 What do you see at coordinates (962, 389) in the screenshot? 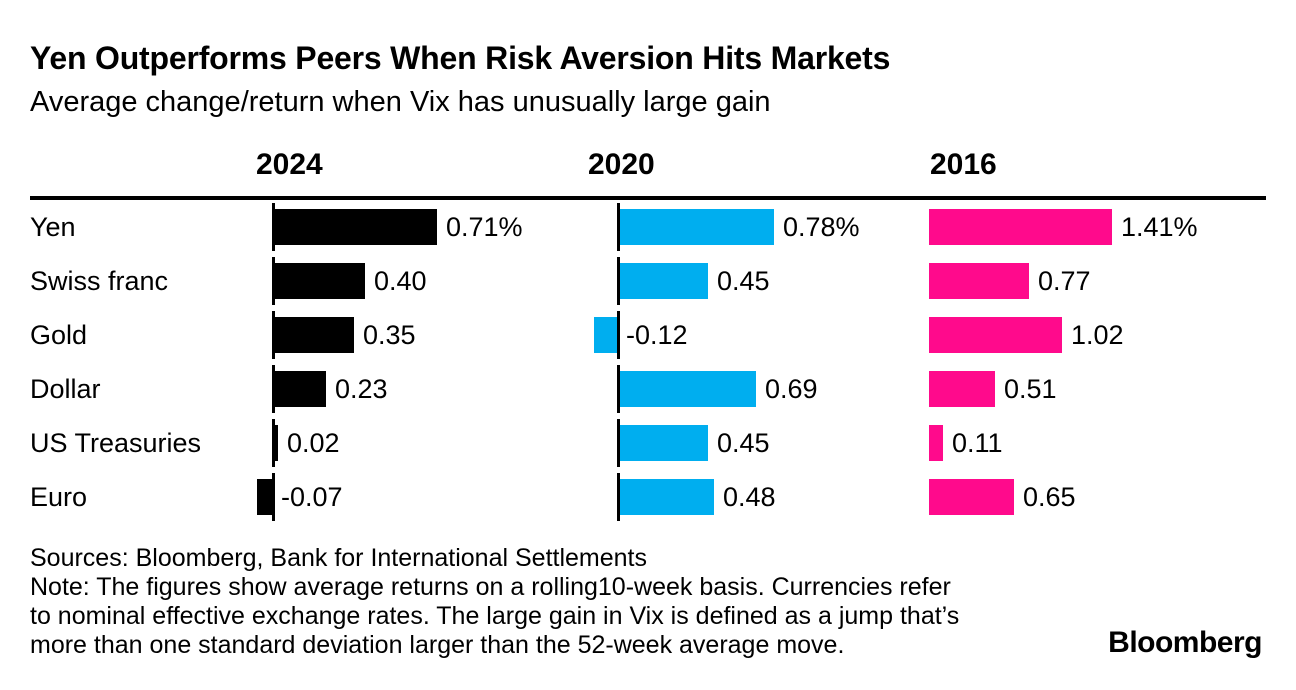
I see `bar-2016-dollar` at bounding box center [962, 389].